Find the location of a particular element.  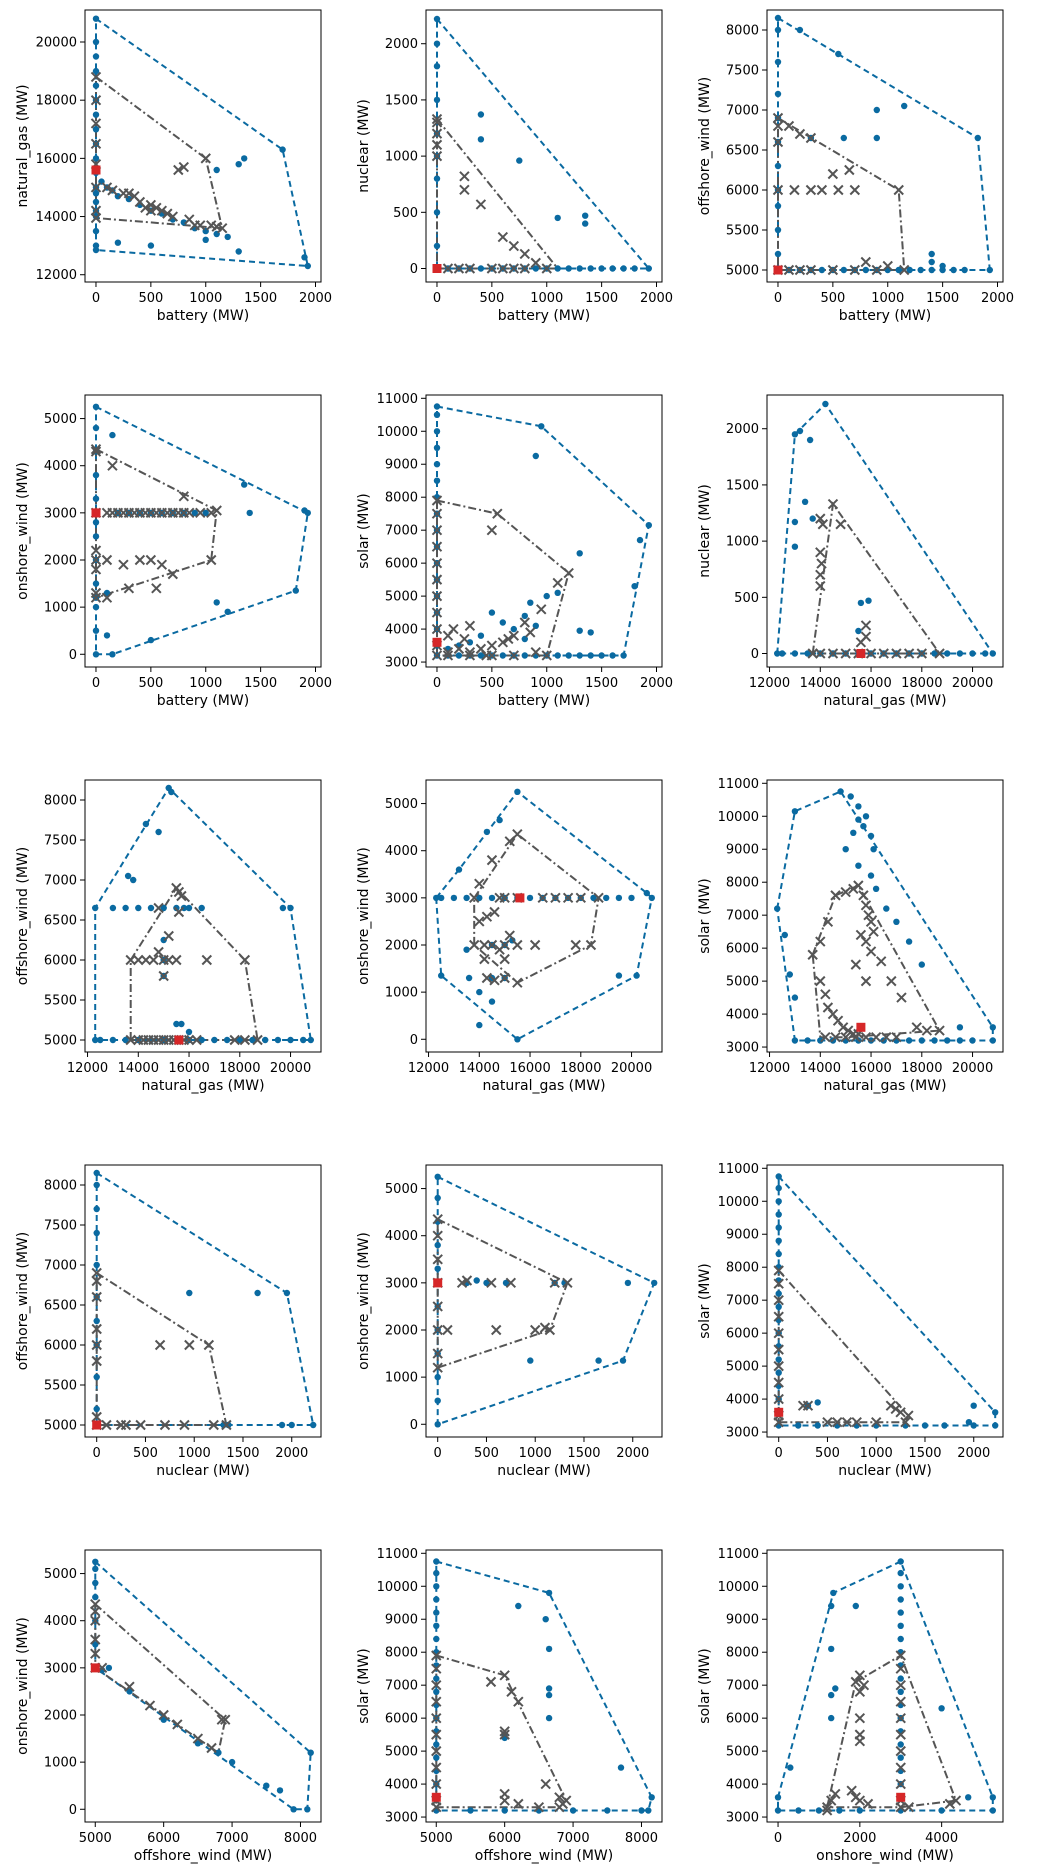

y-axis-label: offshore_wind (MW) is located at coordinates (23, 1301).